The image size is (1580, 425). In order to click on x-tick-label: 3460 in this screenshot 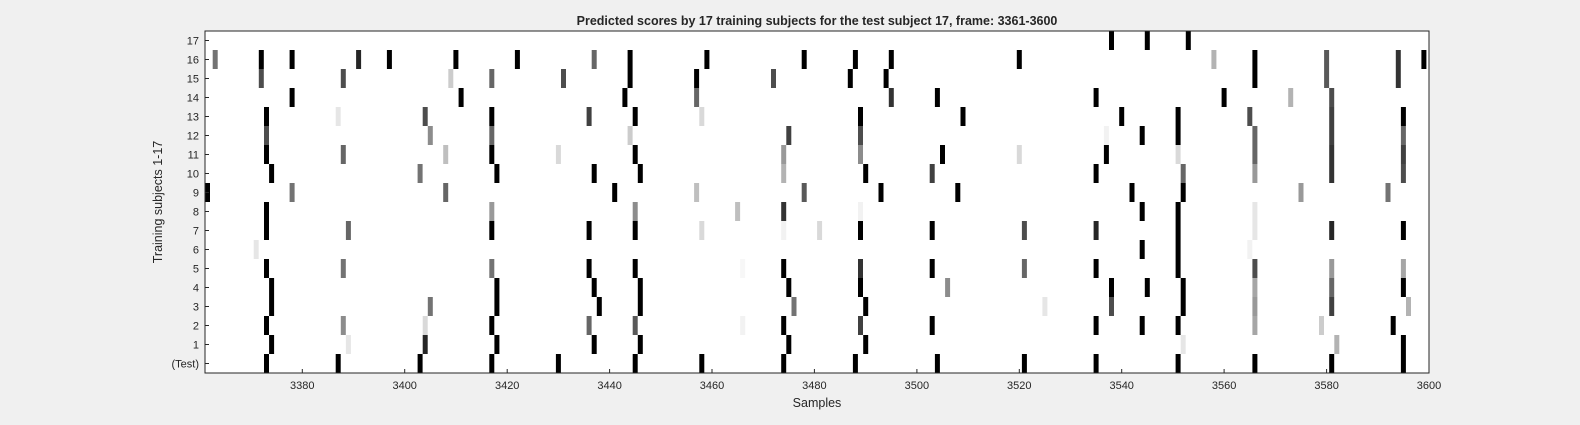, I will do `click(712, 386)`.